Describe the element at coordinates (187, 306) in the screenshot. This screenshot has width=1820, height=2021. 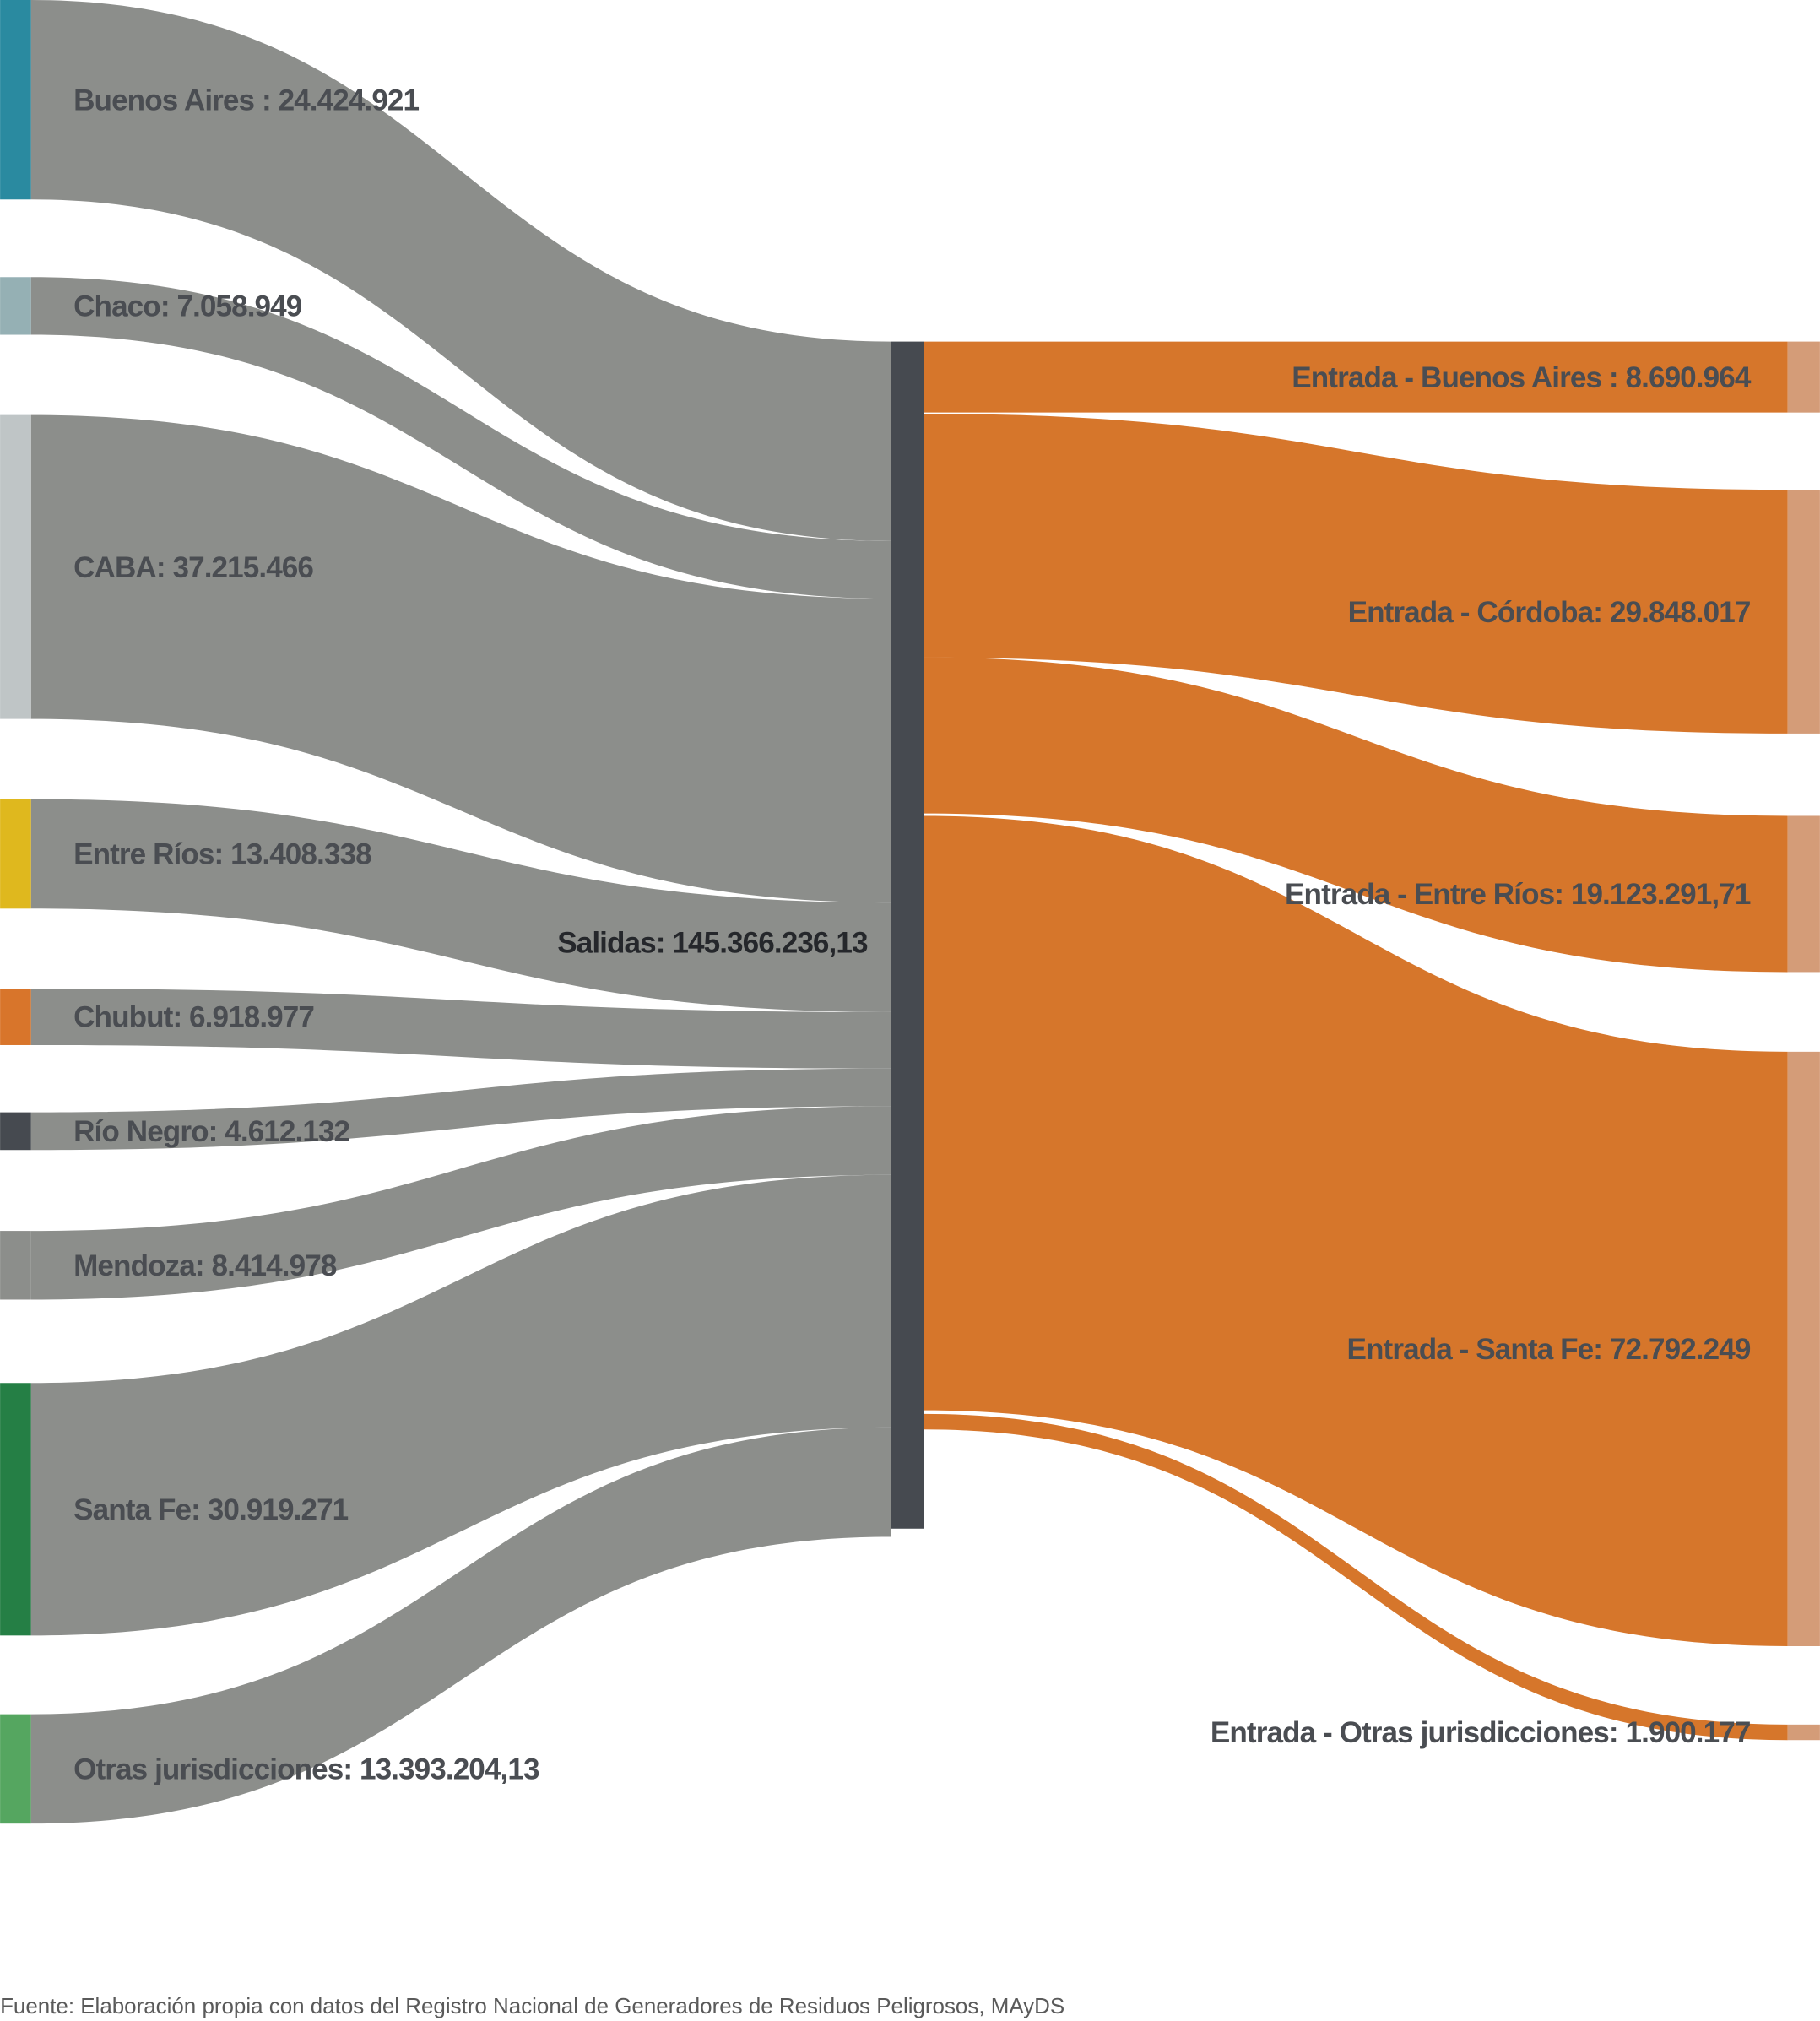
I see `source-label: Chaco: 7.058.949` at that location.